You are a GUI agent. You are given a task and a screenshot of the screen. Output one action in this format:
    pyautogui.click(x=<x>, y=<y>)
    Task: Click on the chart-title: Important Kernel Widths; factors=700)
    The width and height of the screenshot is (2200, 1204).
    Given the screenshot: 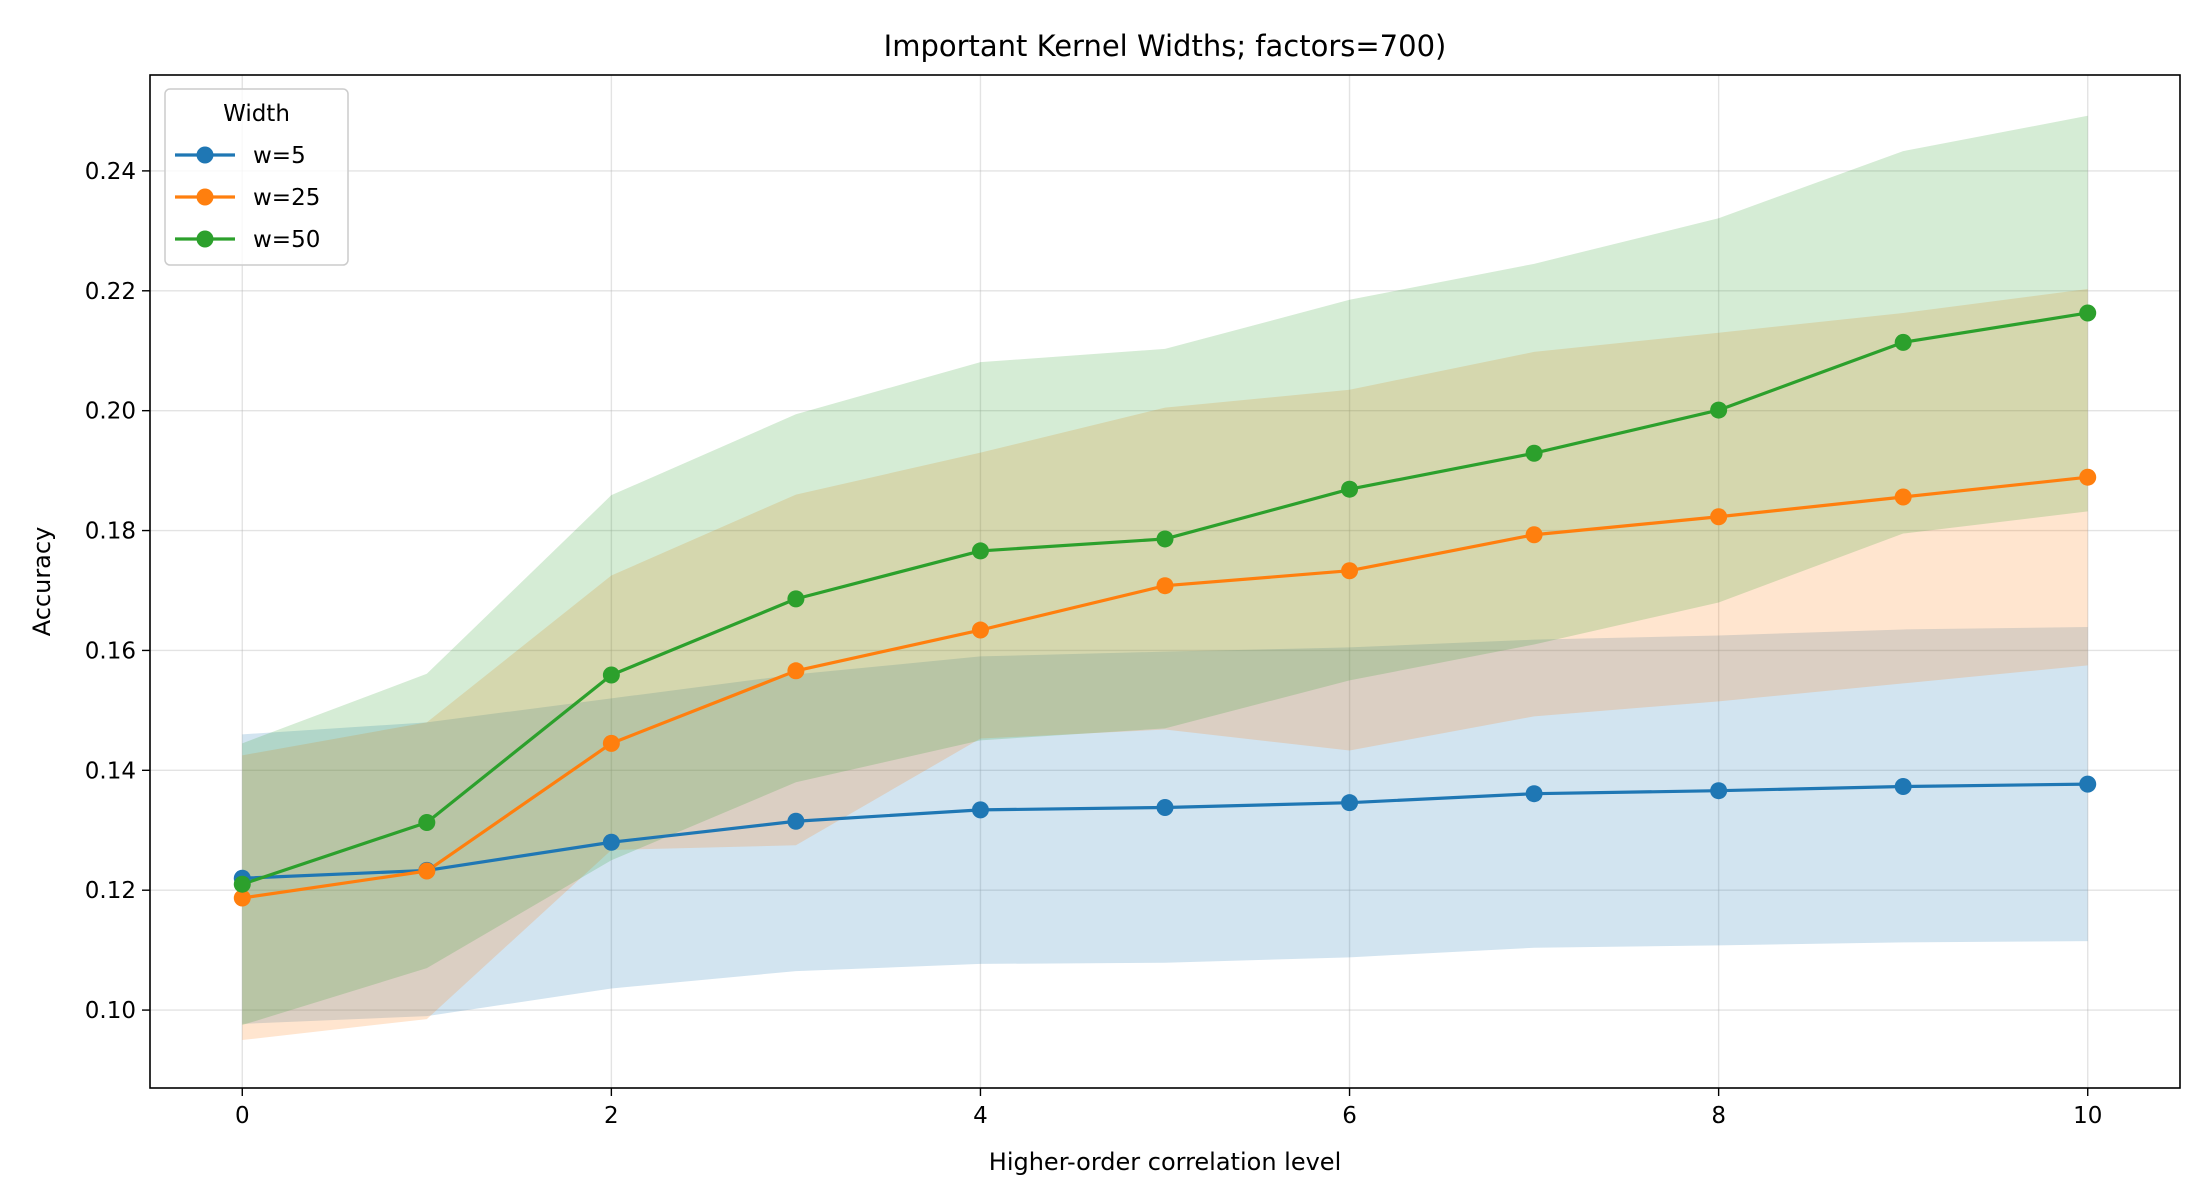 What is the action you would take?
    pyautogui.click(x=1165, y=46)
    